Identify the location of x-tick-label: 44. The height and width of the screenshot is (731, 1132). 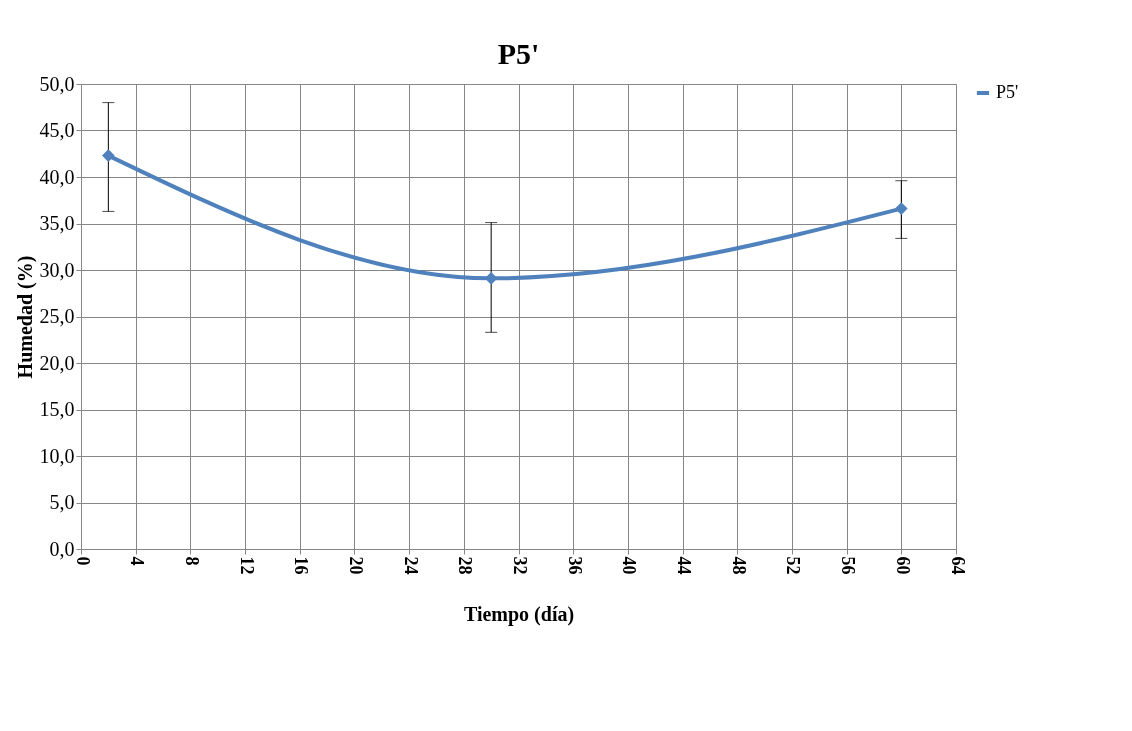
(684, 565).